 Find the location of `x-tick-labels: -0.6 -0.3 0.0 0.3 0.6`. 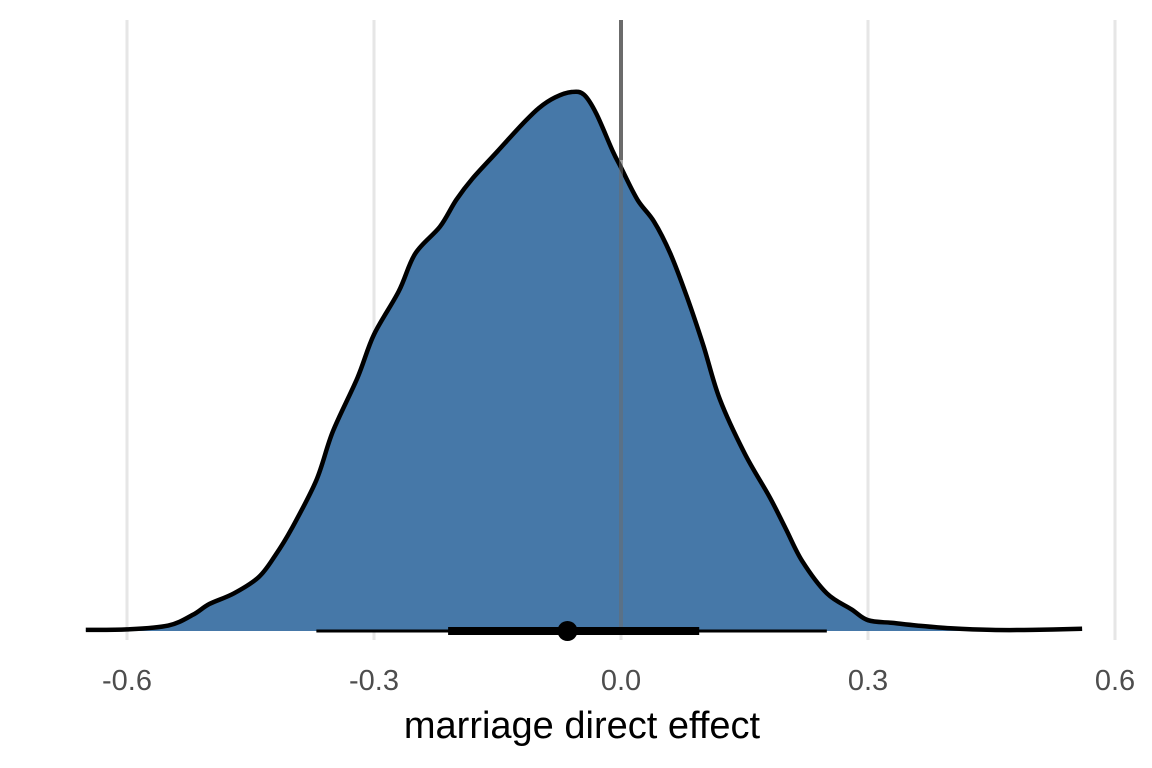

x-tick-labels: -0.6 -0.3 0.0 0.3 0.6 is located at coordinates (618, 681).